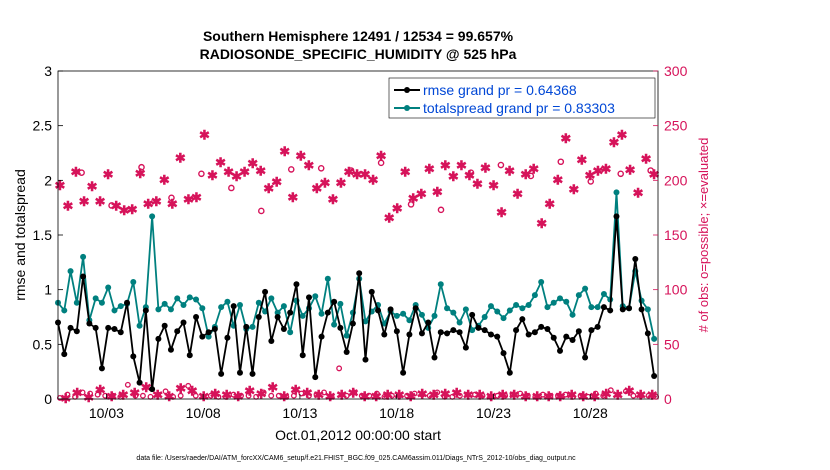 The image size is (830, 470). I want to click on obs-evaluated-low-marker-31: ✱, so click(422, 394).